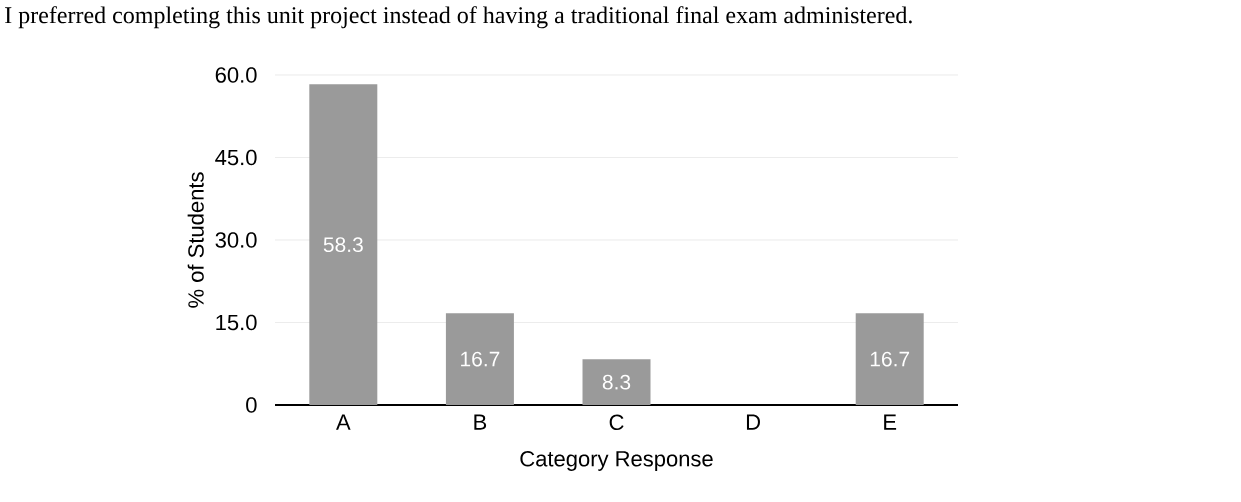  What do you see at coordinates (616, 460) in the screenshot?
I see `x-axis-title: Category Response` at bounding box center [616, 460].